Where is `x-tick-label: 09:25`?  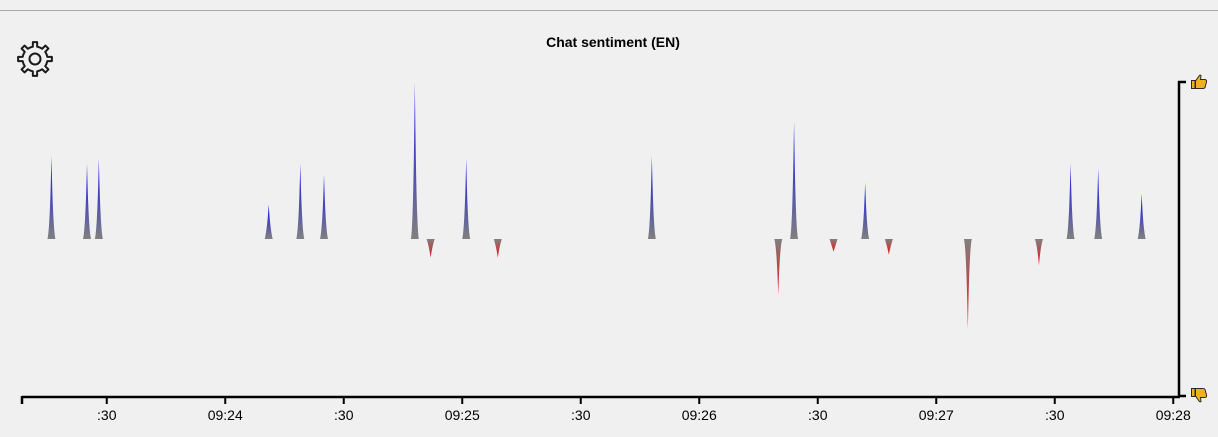 x-tick-label: 09:25 is located at coordinates (462, 415).